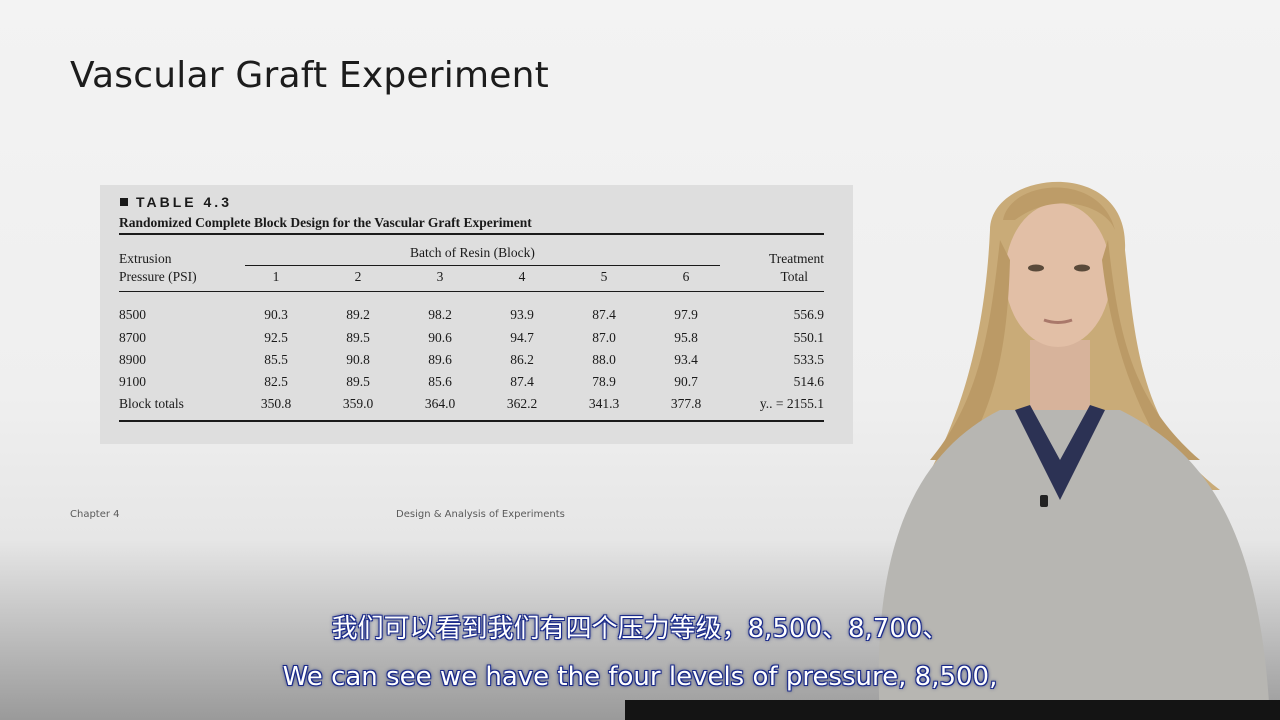  Describe the element at coordinates (124, 202) in the screenshot. I see `bullet-square-icon` at that location.